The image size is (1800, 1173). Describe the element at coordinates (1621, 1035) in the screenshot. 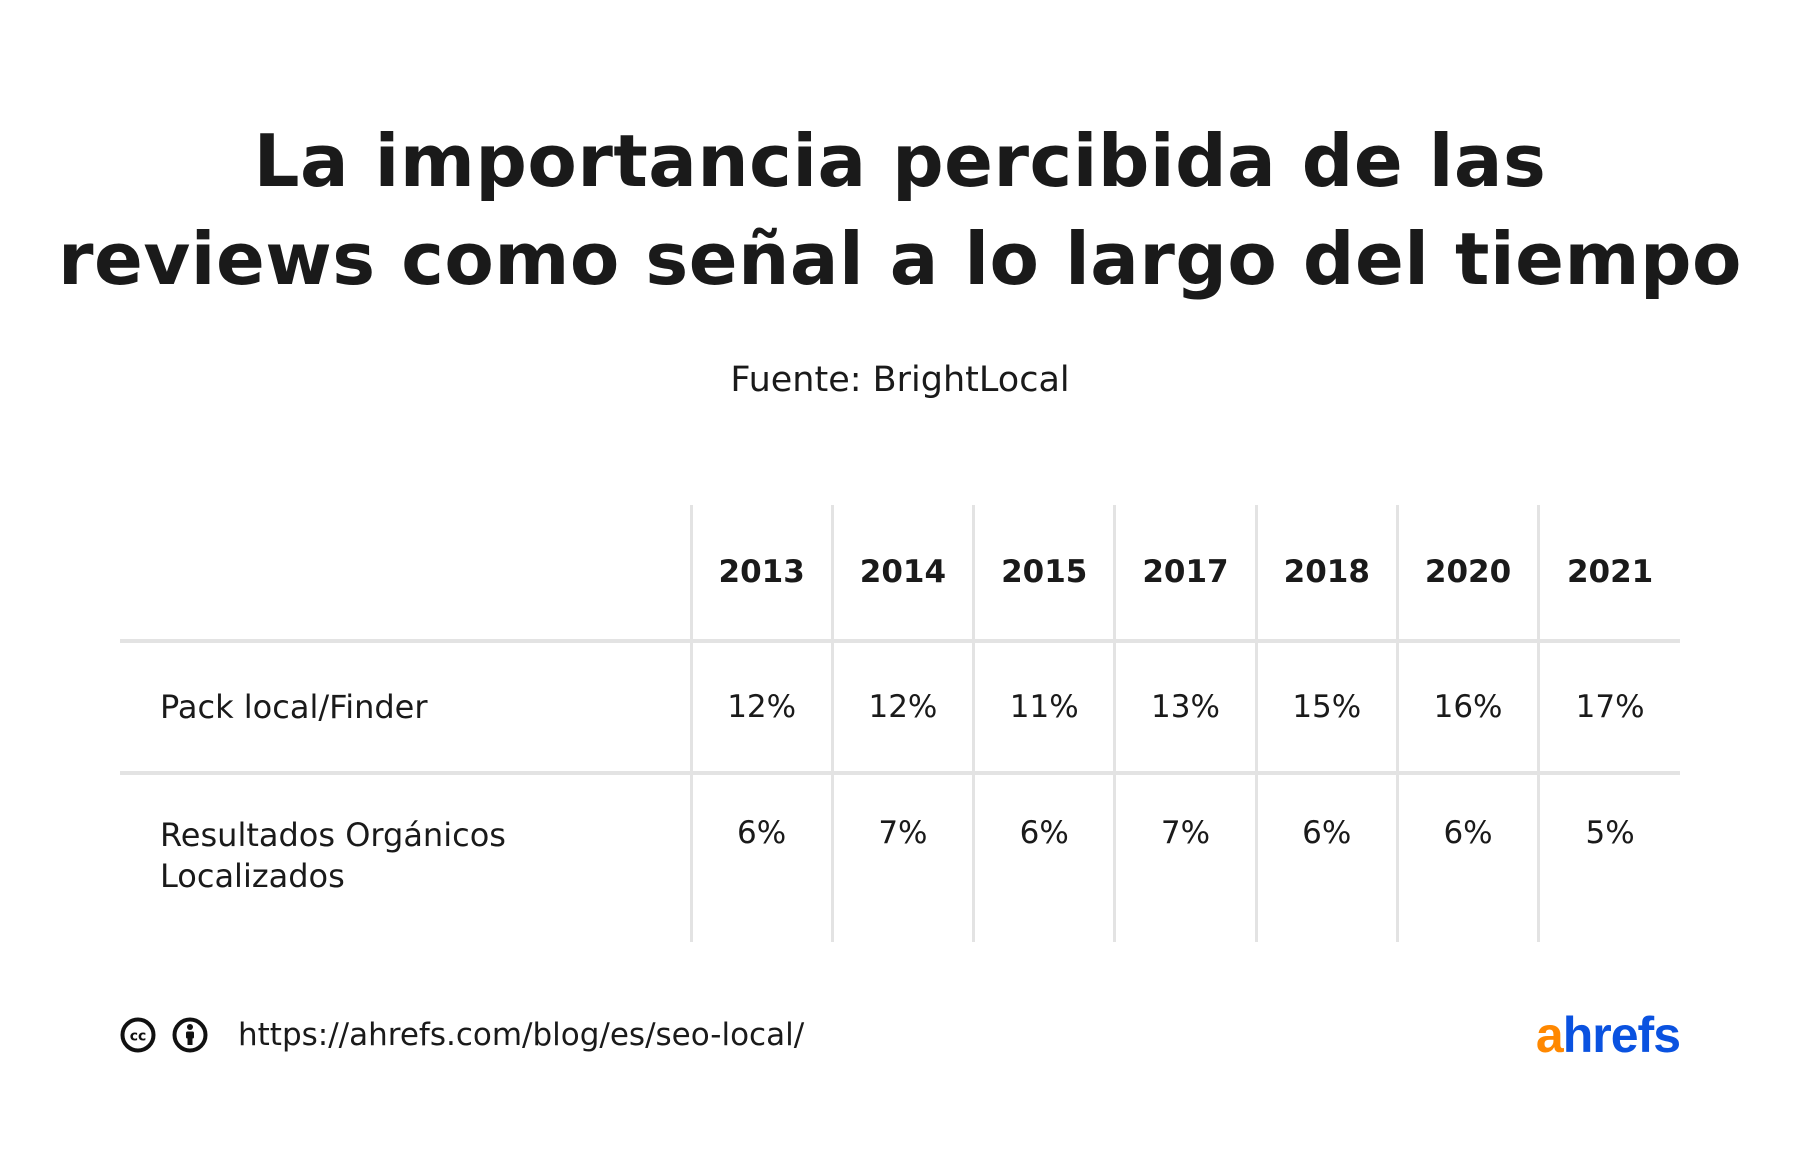

I see `logo-rest: hrefs` at that location.